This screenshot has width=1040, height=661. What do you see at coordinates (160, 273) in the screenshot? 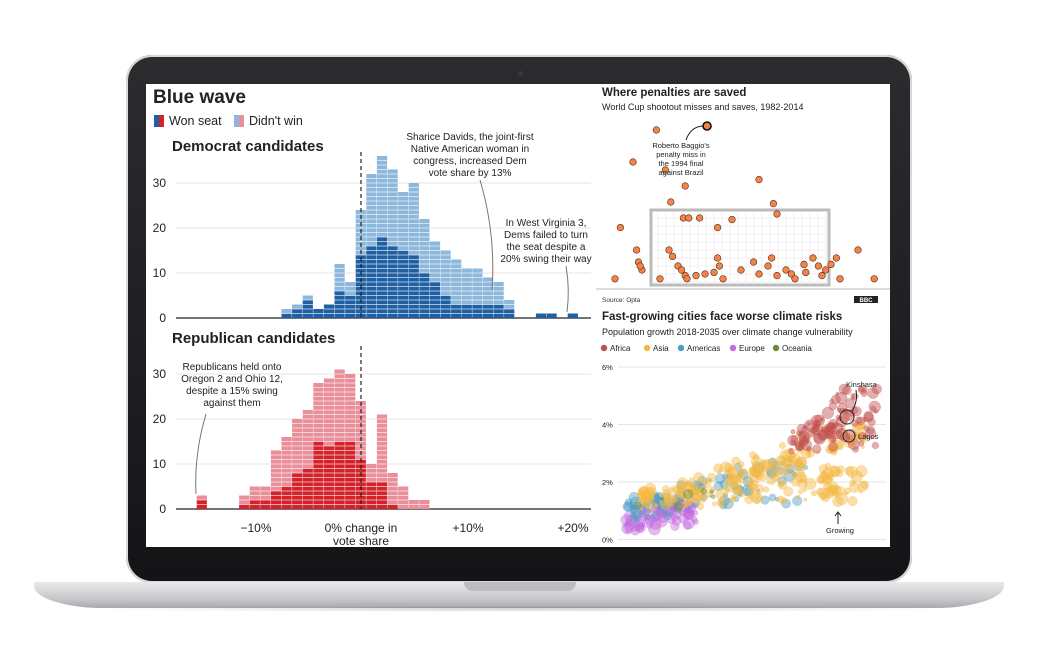
I see `dem-ytick: 10` at bounding box center [160, 273].